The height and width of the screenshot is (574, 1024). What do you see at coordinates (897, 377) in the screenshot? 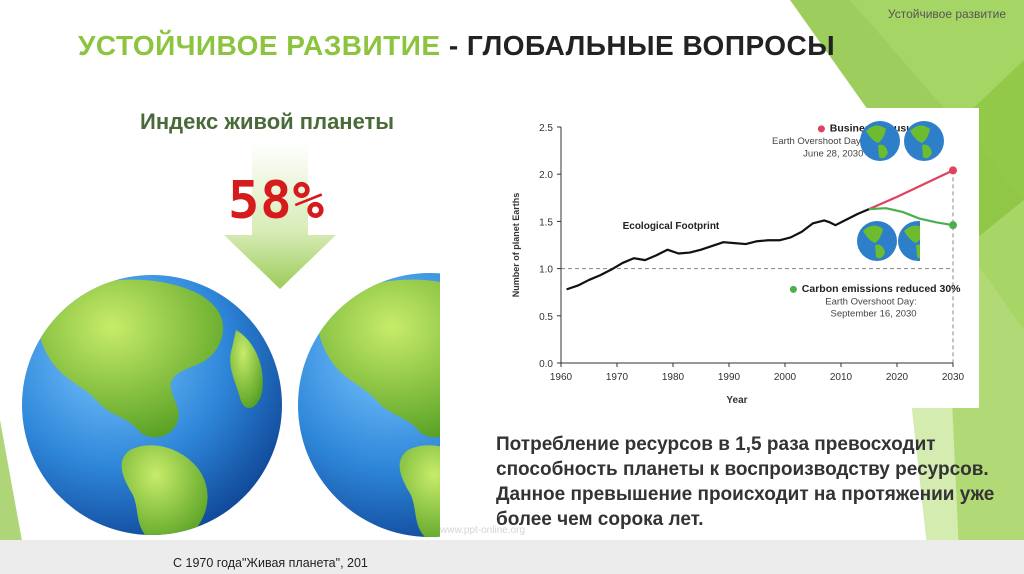
I see `x-tick-label: 2020` at bounding box center [897, 377].